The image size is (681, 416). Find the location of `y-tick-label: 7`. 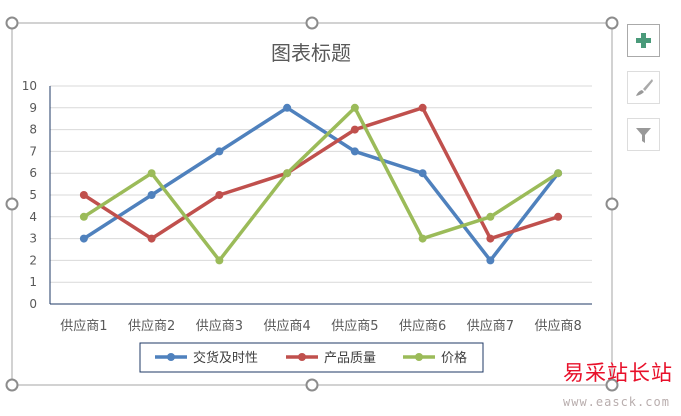

y-tick-label: 7 is located at coordinates (33, 151).